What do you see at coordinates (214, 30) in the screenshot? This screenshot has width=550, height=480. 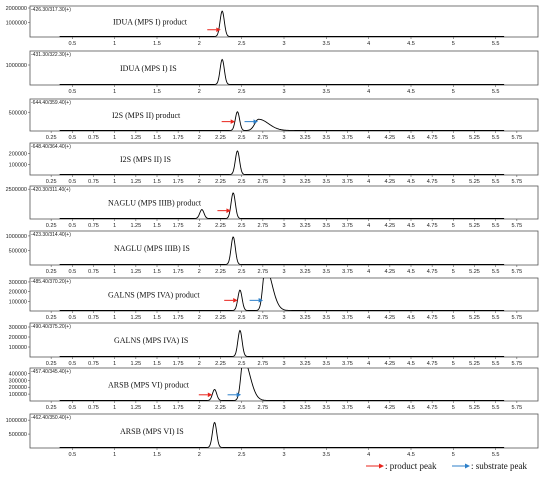 I see `product-peak-arrow` at bounding box center [214, 30].